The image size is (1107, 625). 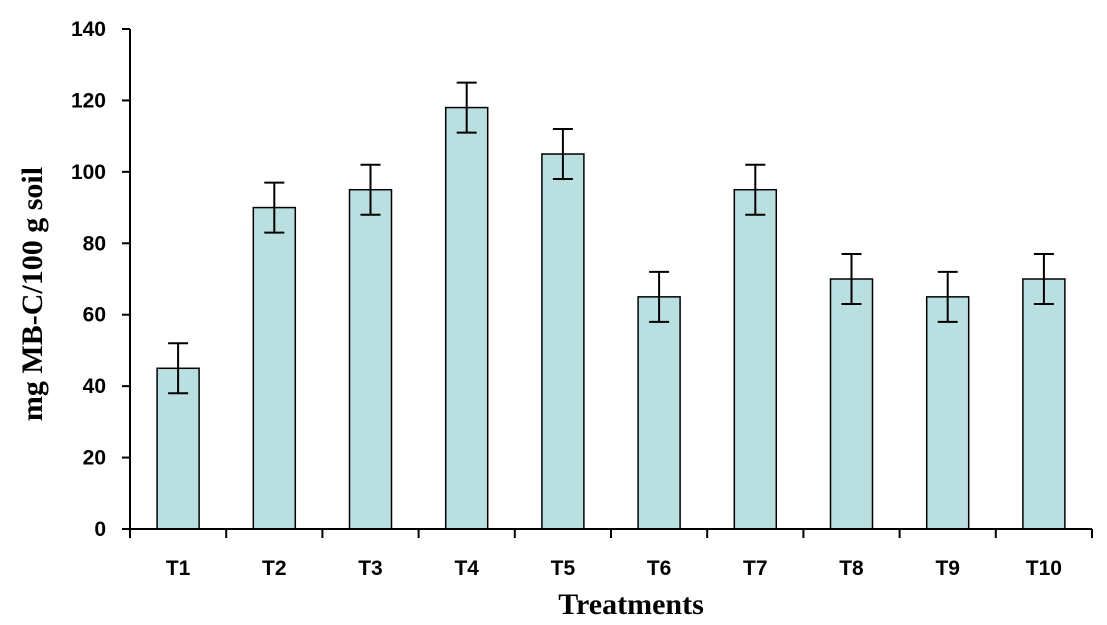 What do you see at coordinates (611, 533) in the screenshot?
I see `x-ticks` at bounding box center [611, 533].